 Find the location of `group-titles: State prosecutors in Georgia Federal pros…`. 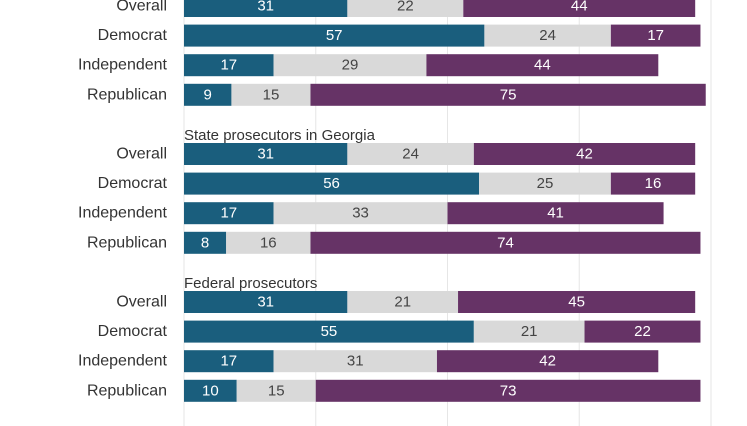

group-titles: State prosecutors in Georgia Federal pros… is located at coordinates (280, 209).